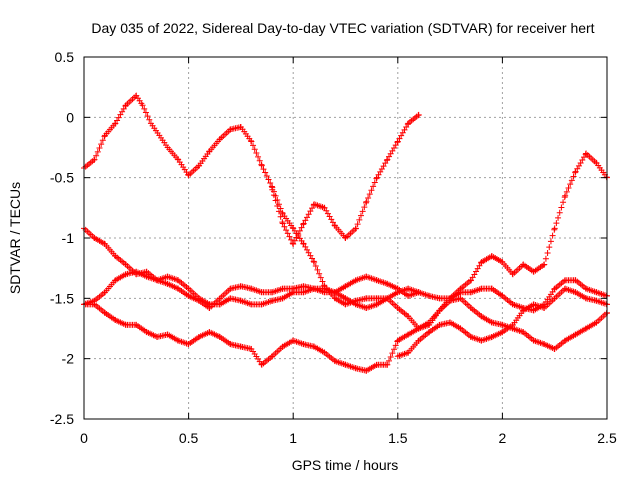 The height and width of the screenshot is (480, 640). I want to click on y-tick-label: -1, so click(68, 238).